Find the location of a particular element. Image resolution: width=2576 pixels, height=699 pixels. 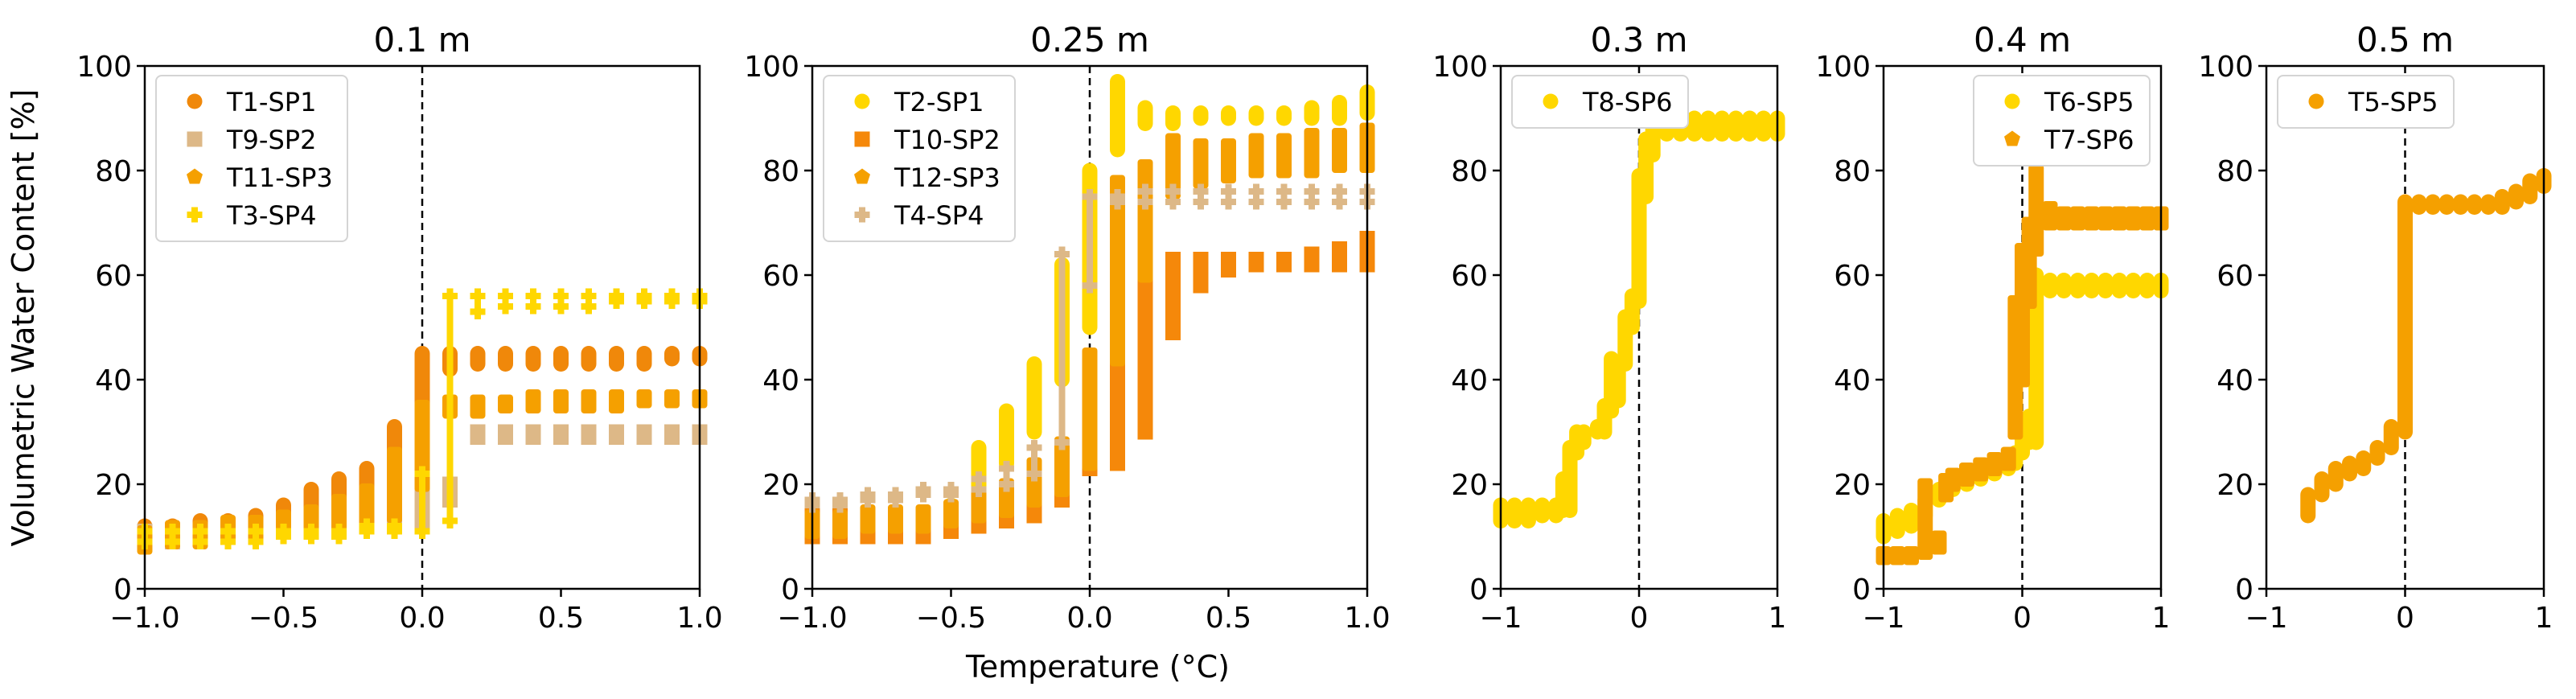

figure-xlabel: Temperature (°C) is located at coordinates (1097, 667).